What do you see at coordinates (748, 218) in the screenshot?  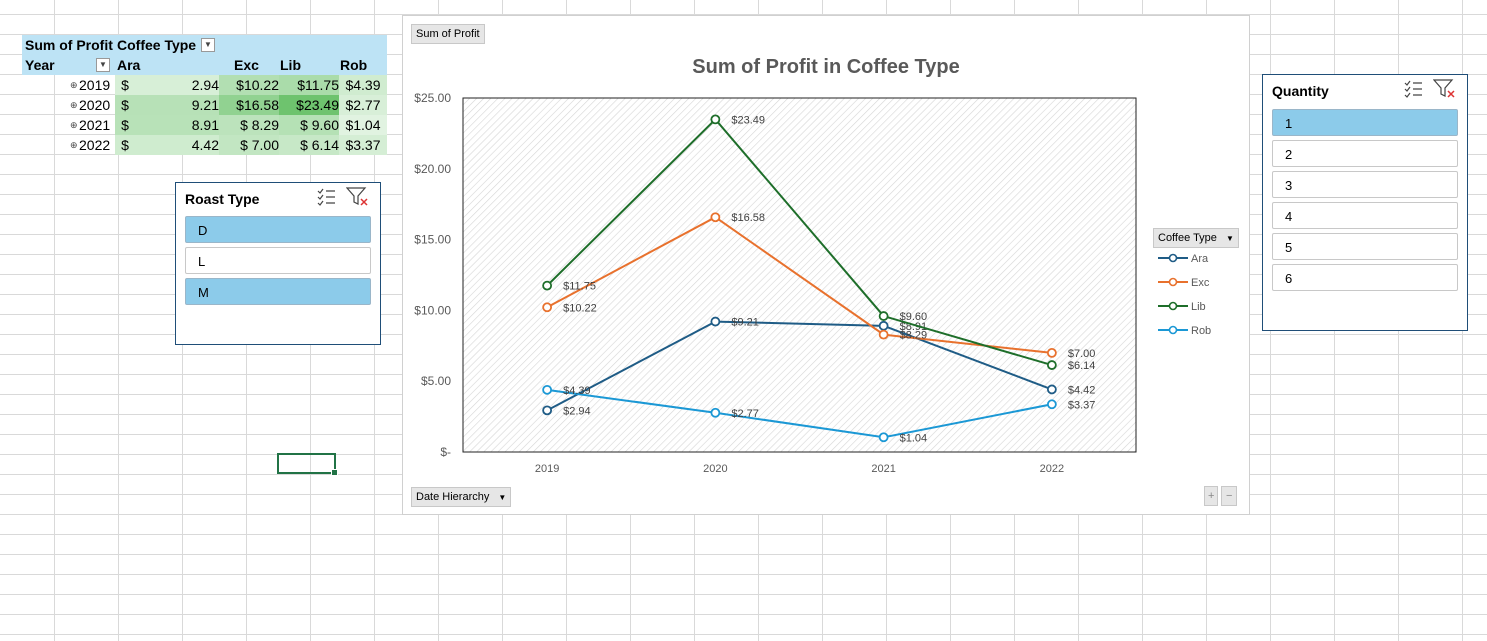 I see `data-label: $16.58` at bounding box center [748, 218].